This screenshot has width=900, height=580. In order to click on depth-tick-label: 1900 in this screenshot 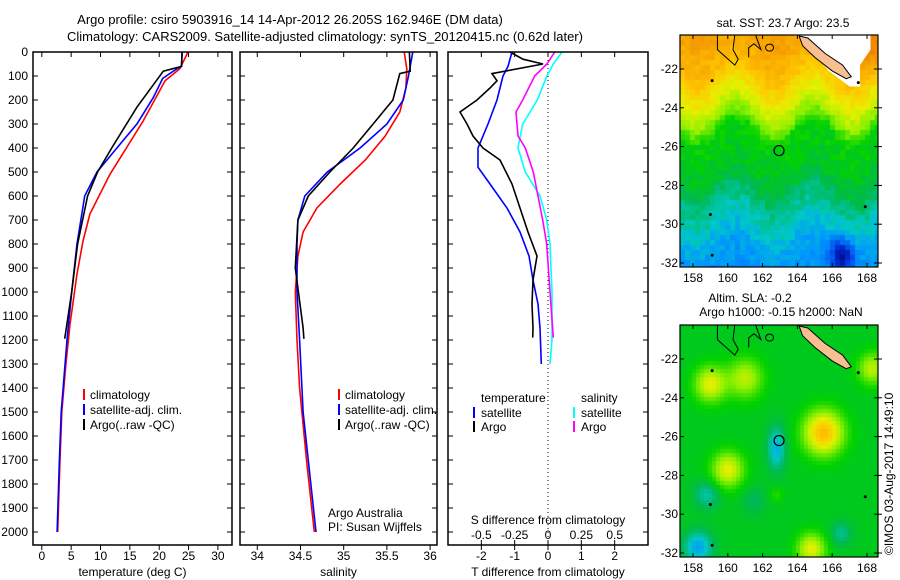, I will do `click(14, 508)`.